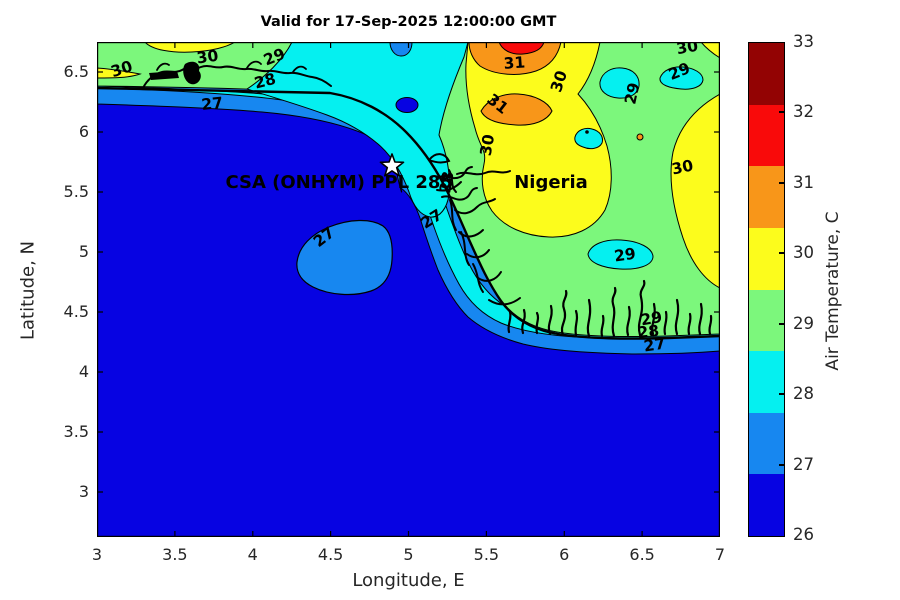  I want to click on map-annotation-0: CSA (ONHYM) PPL 285, so click(339, 182).